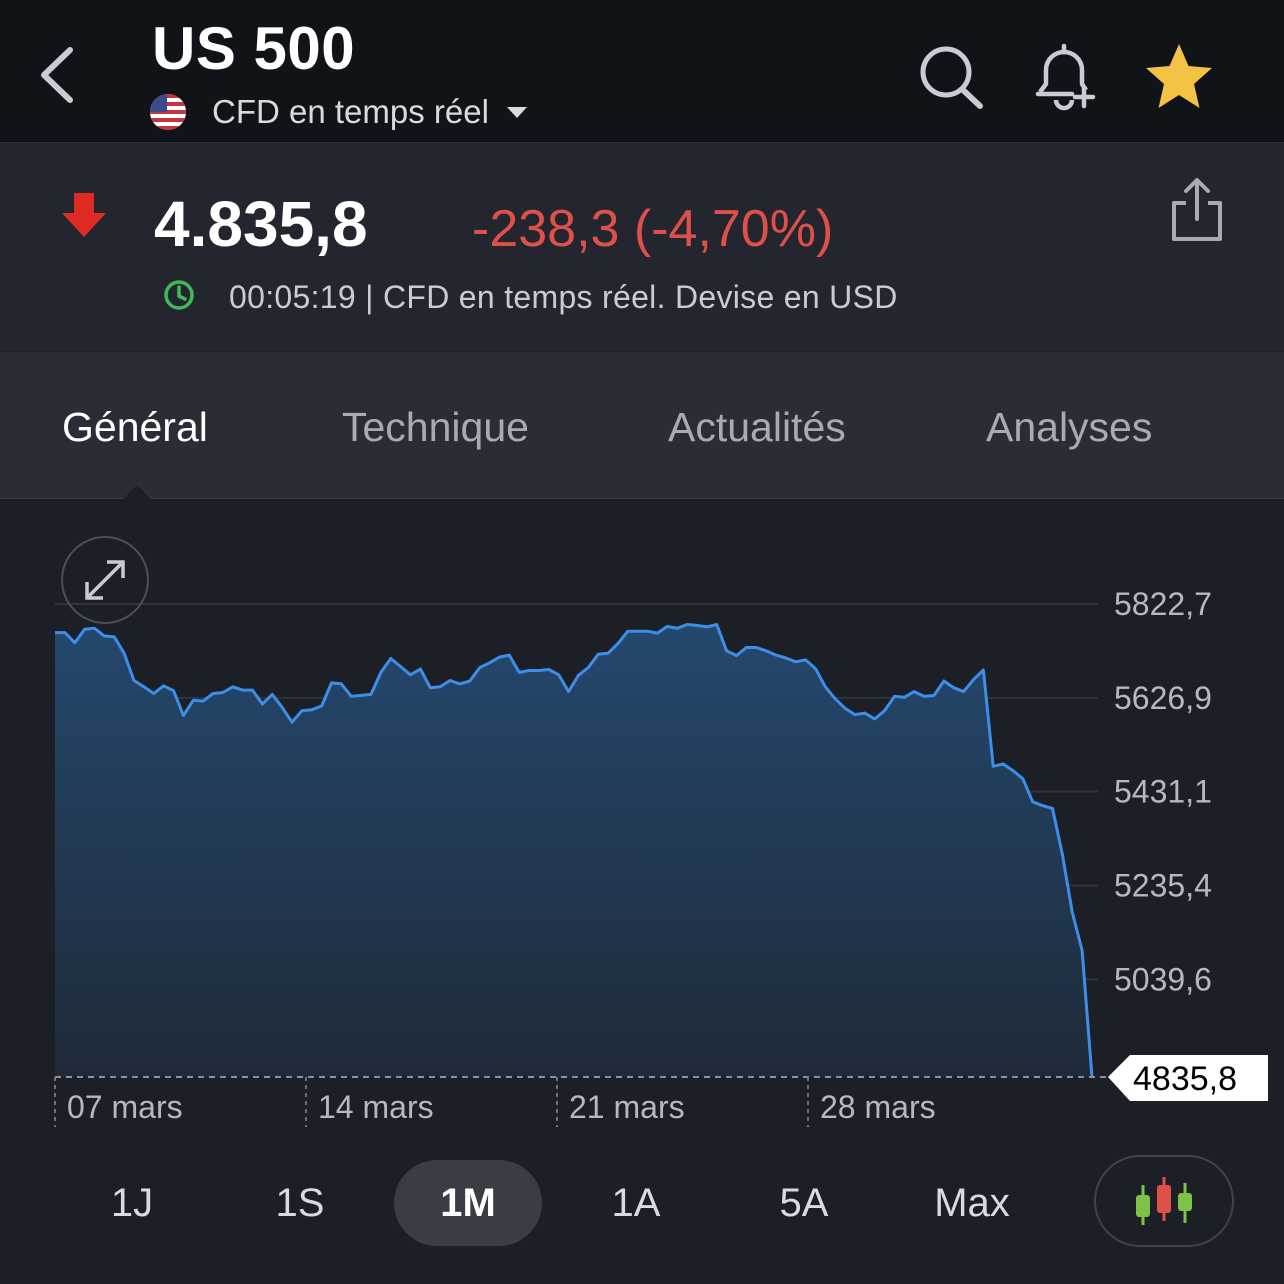  I want to click on active-tab-indicator, so click(137, 492).